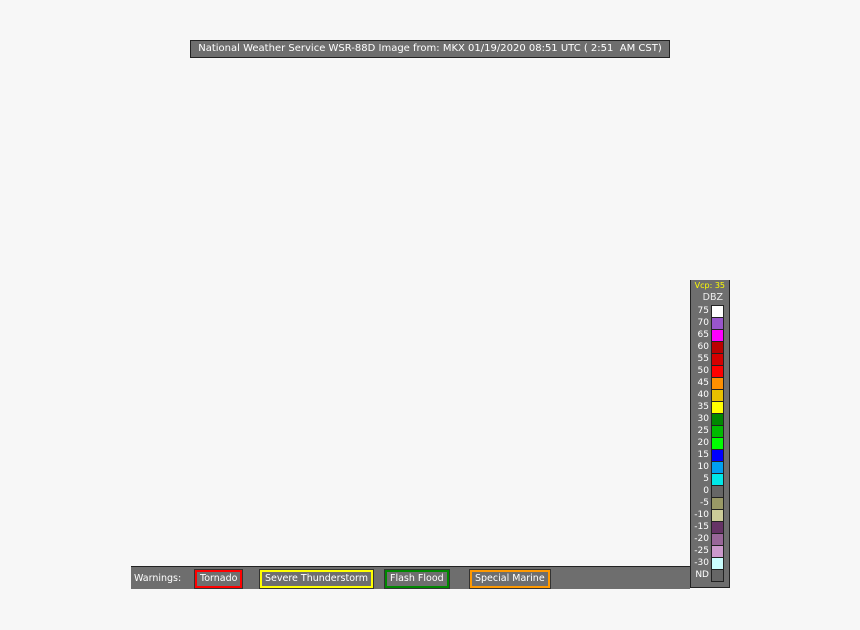 This screenshot has height=630, width=860. Describe the element at coordinates (710, 503) in the screenshot. I see `legend-row: -5` at that location.